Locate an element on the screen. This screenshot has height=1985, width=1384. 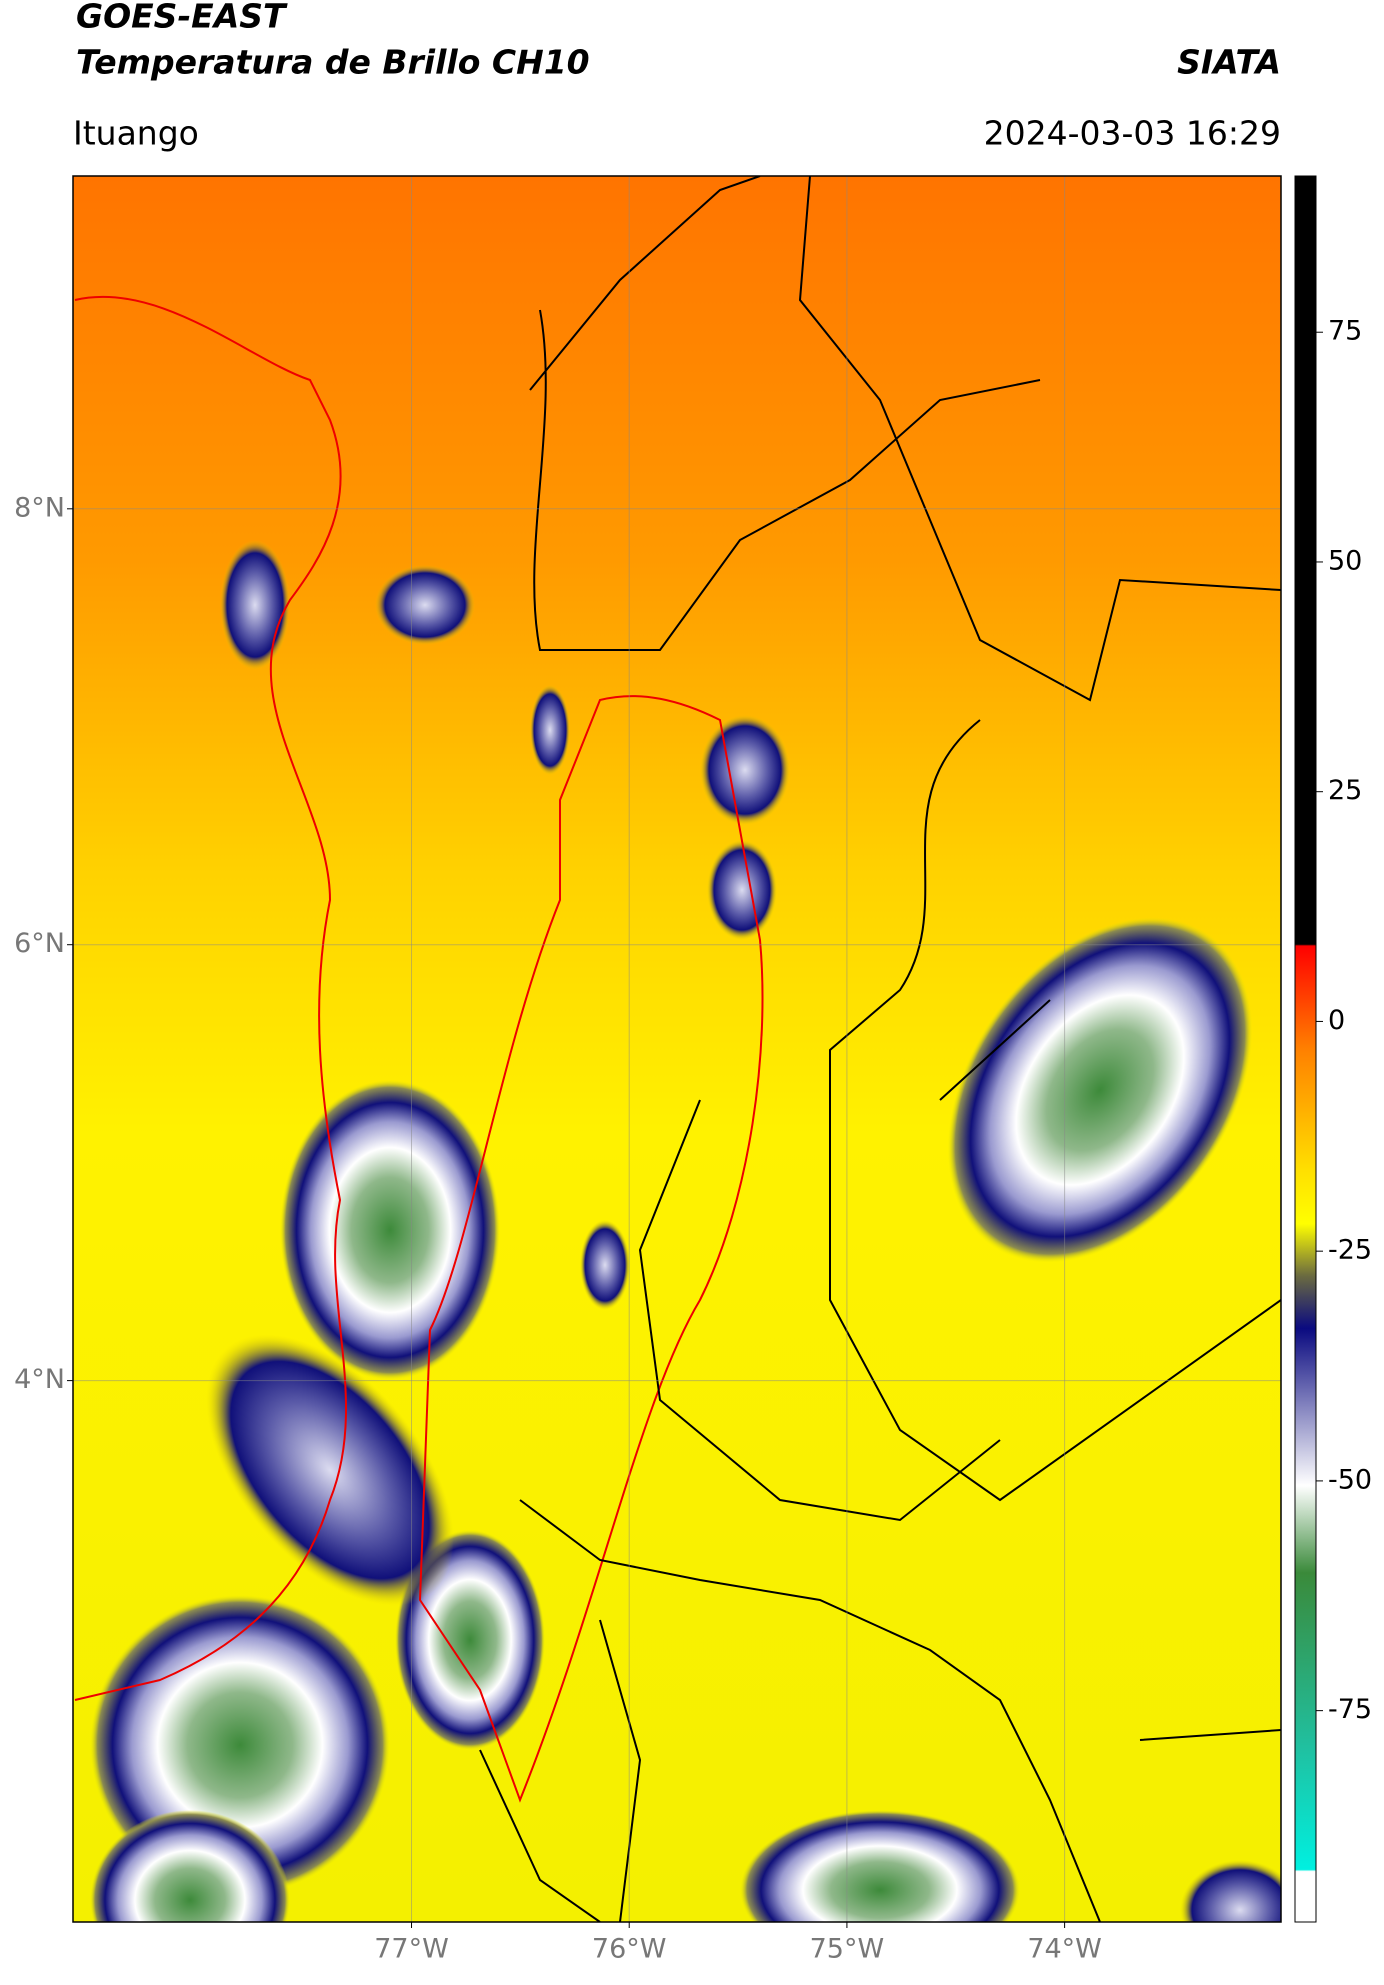
x-tick-label: 74°W is located at coordinates (1064, 1949).